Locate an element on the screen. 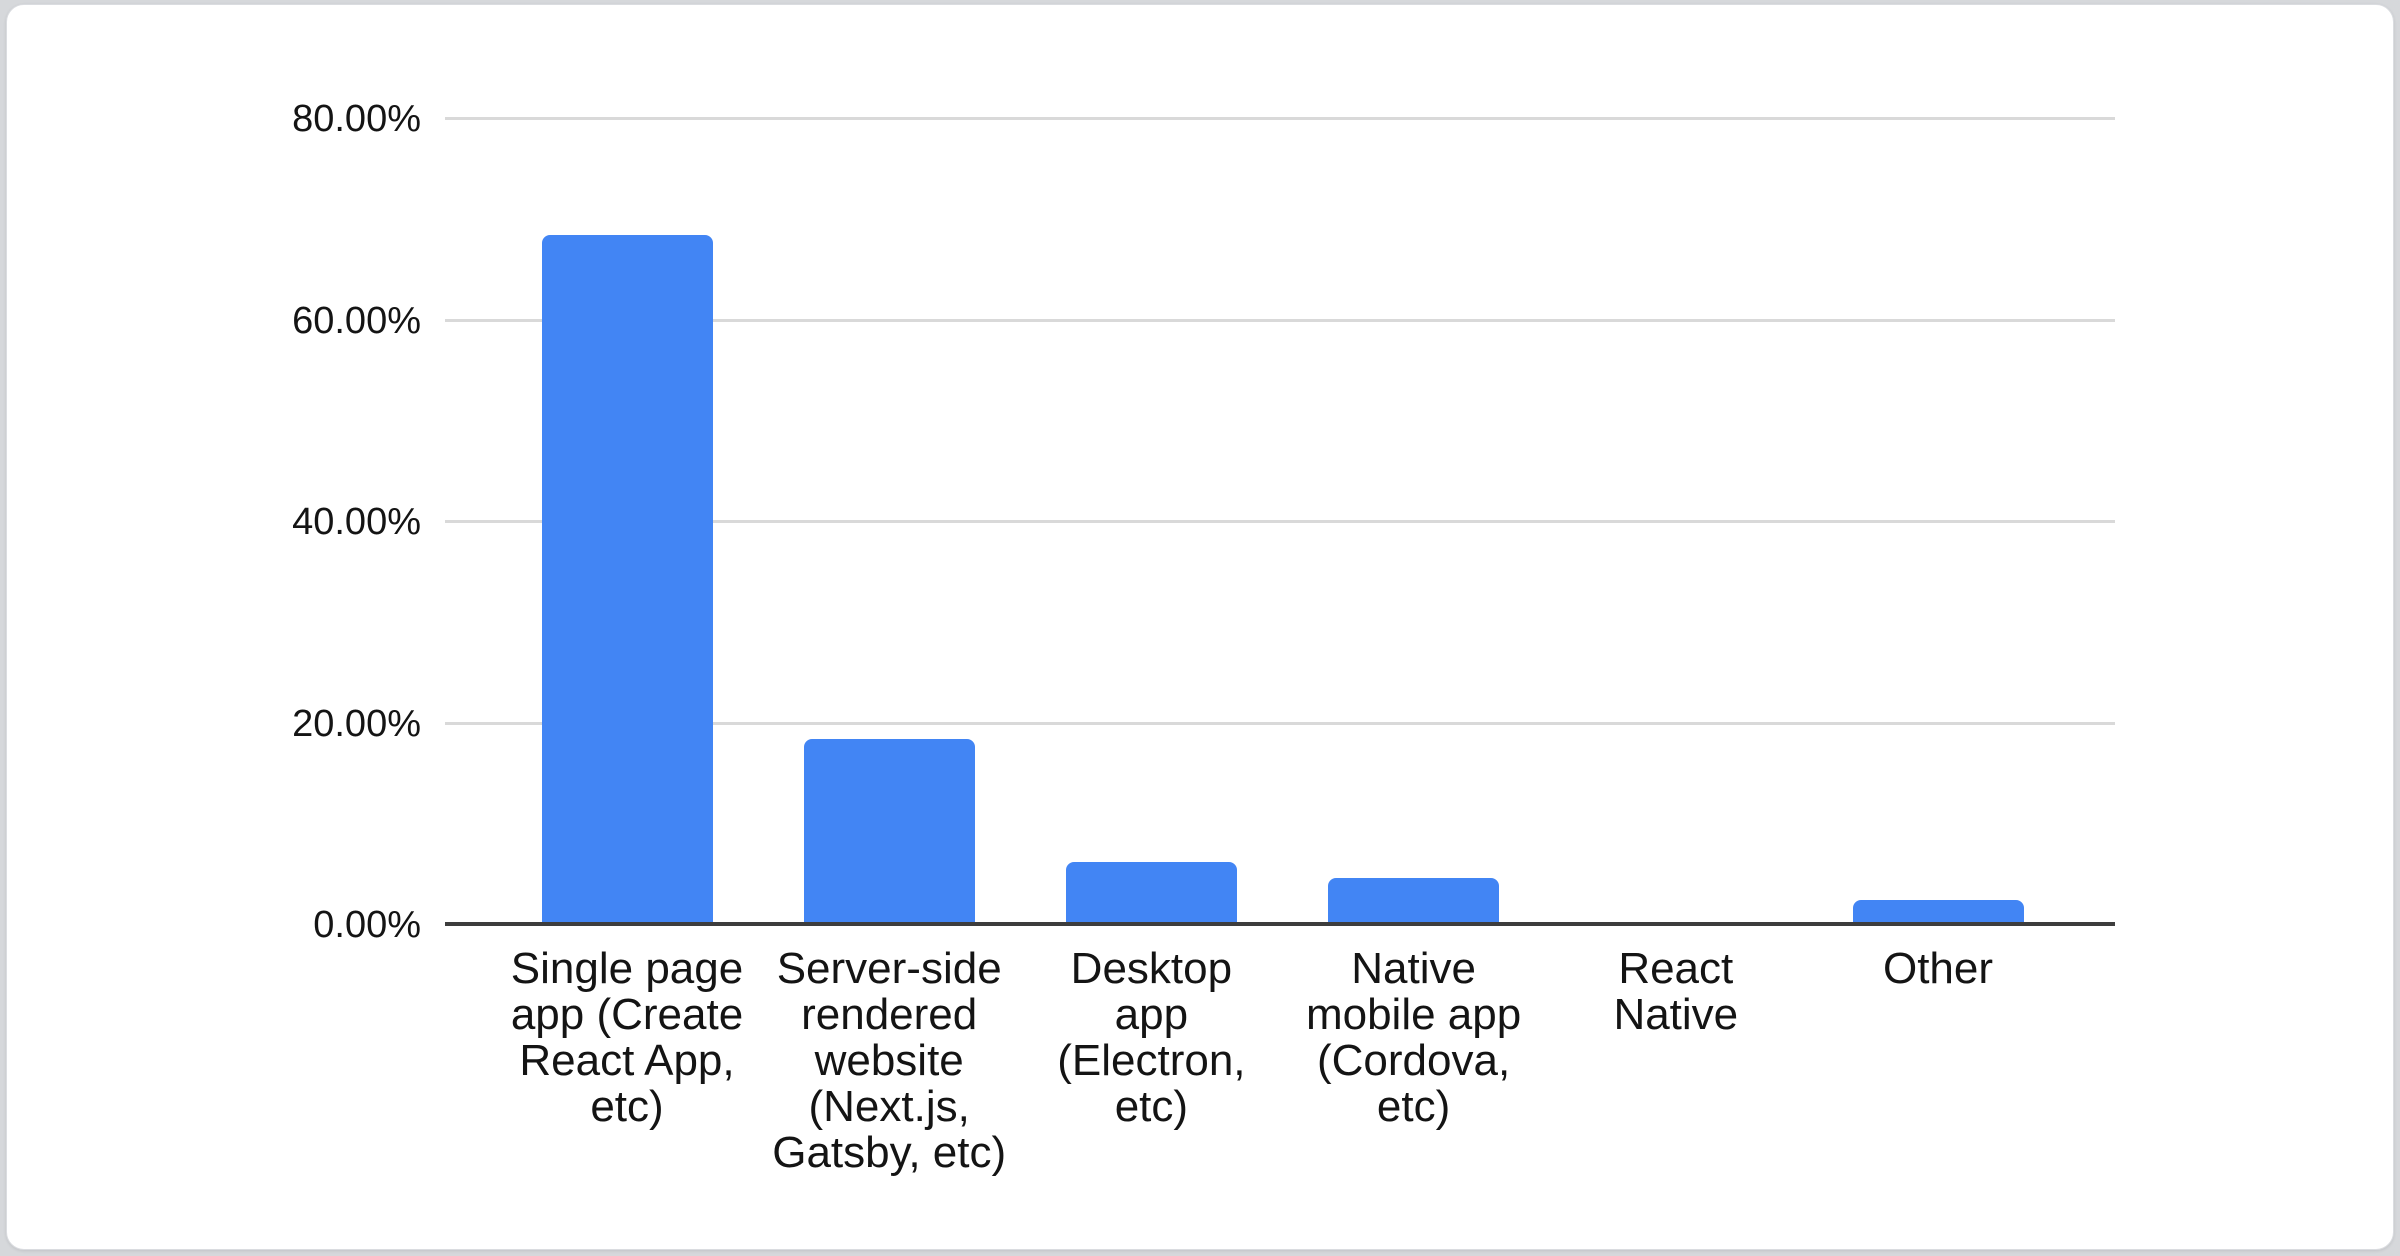 The height and width of the screenshot is (1256, 2400). x-category-label-0: Single page app (Create React App, etc) is located at coordinates (627, 1037).